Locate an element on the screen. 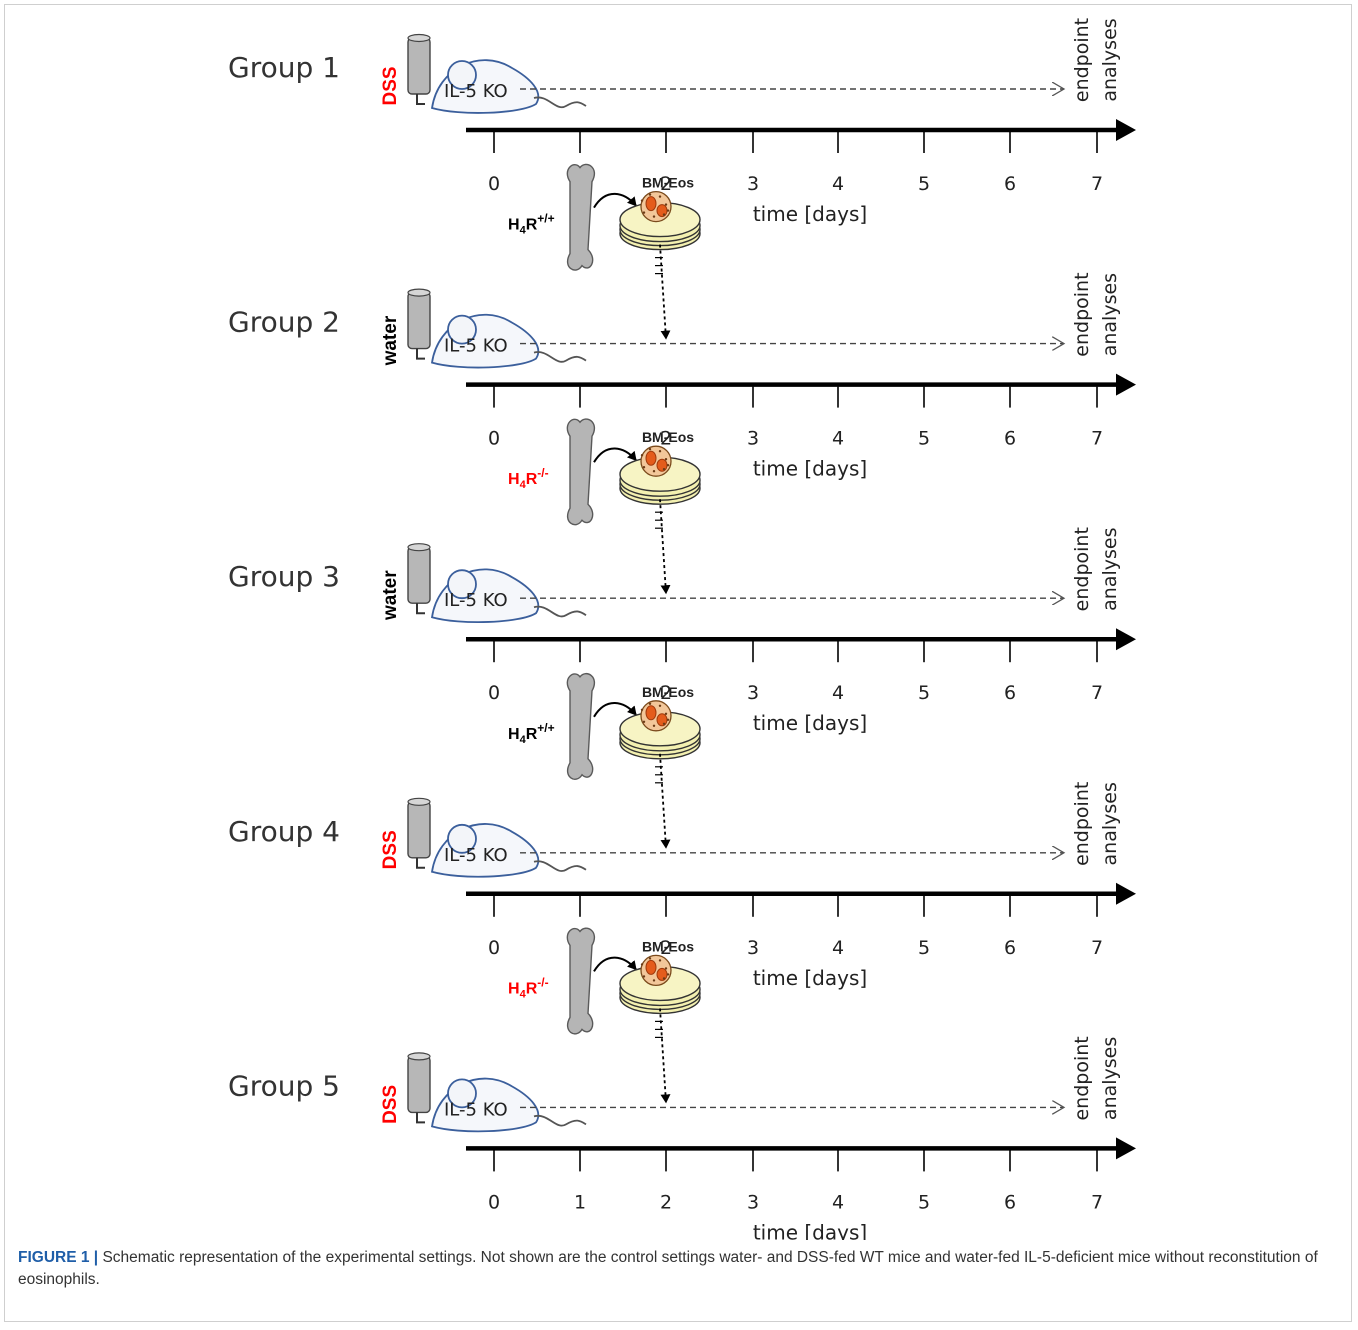 The image size is (1358, 1330). group-label: Group 4 is located at coordinates (284, 831).